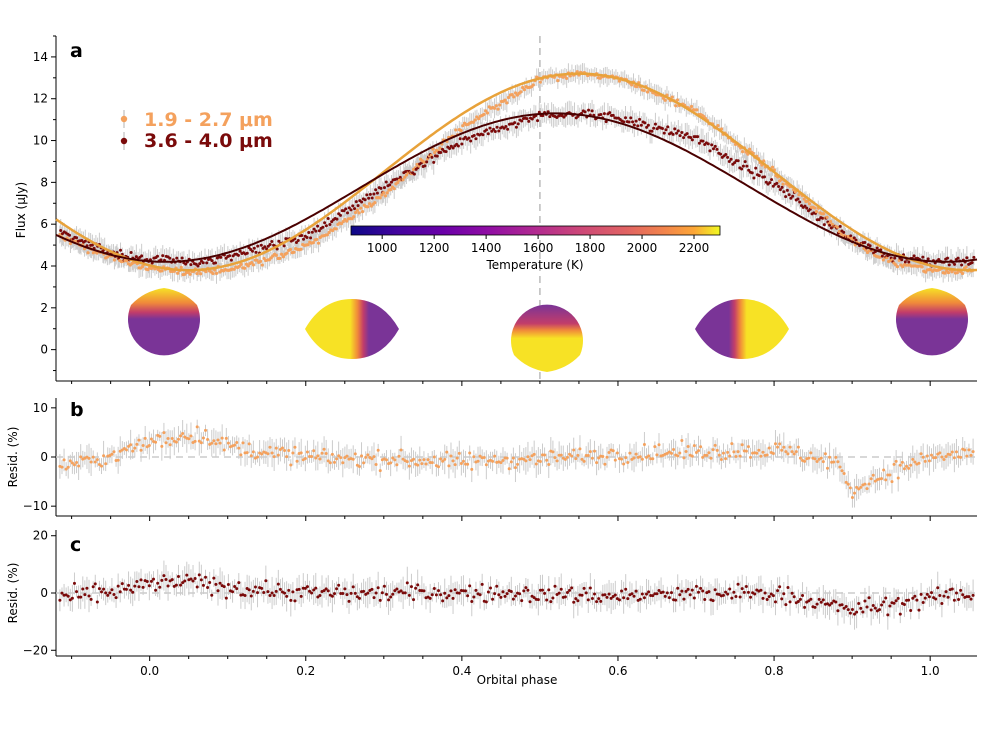 The image size is (986, 731). Describe the element at coordinates (516, 595) in the screenshot. I see `panel-c-points` at that location.